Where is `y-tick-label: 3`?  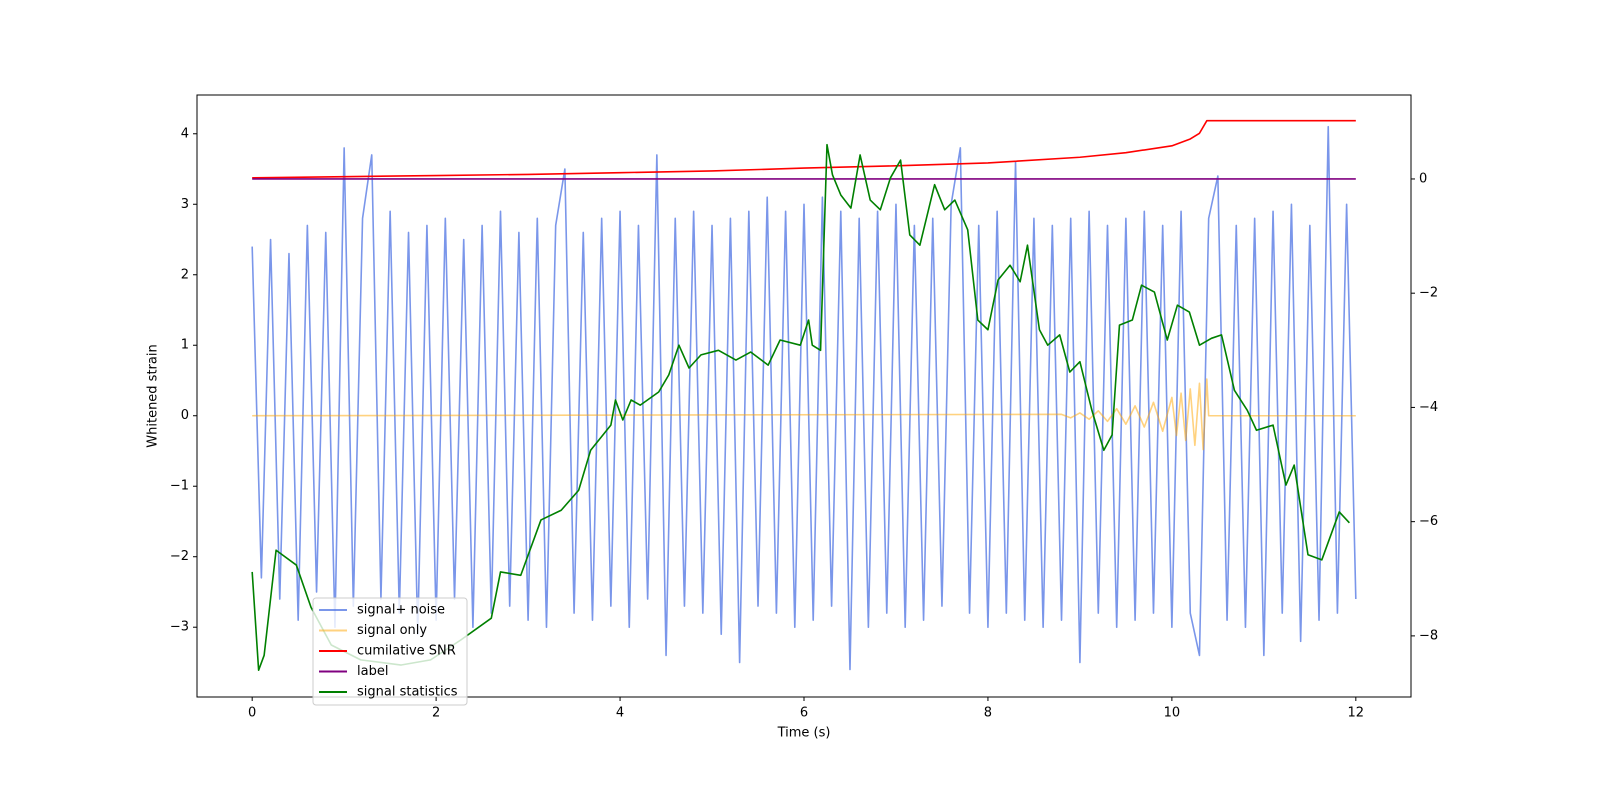 y-tick-label: 3 is located at coordinates (185, 204).